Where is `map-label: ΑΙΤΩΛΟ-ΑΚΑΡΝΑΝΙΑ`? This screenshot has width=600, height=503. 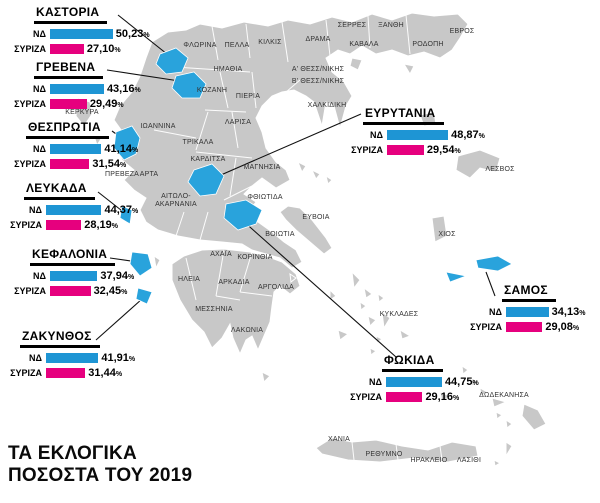
map-label: ΑΙΤΩΛΟ-ΑΚΑΡΝΑΝΙΑ is located at coordinates (176, 201).